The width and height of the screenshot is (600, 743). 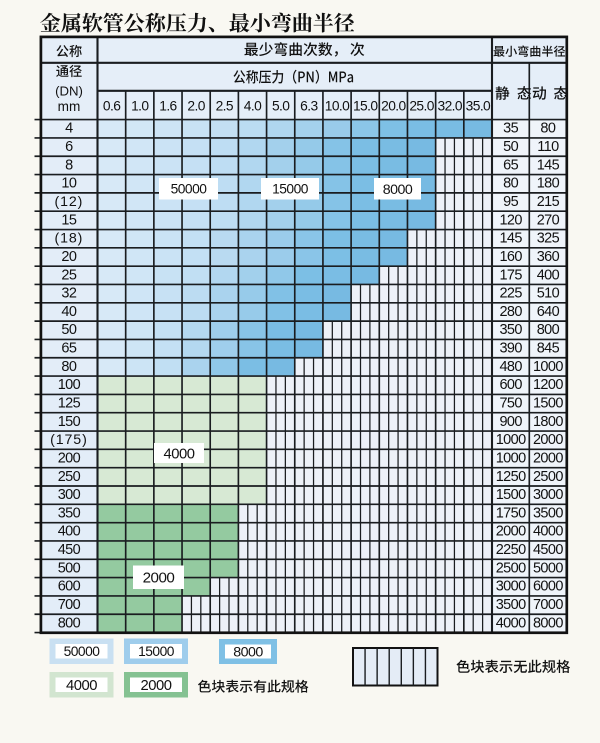 What do you see at coordinates (69, 458) in the screenshot?
I see `svg-text: 200` at bounding box center [69, 458].